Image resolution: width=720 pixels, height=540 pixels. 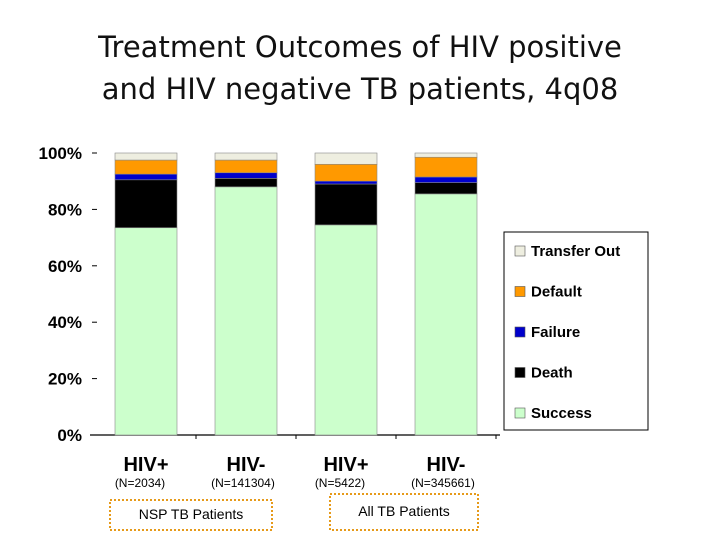 I want to click on legend-frame, so click(x=576, y=331).